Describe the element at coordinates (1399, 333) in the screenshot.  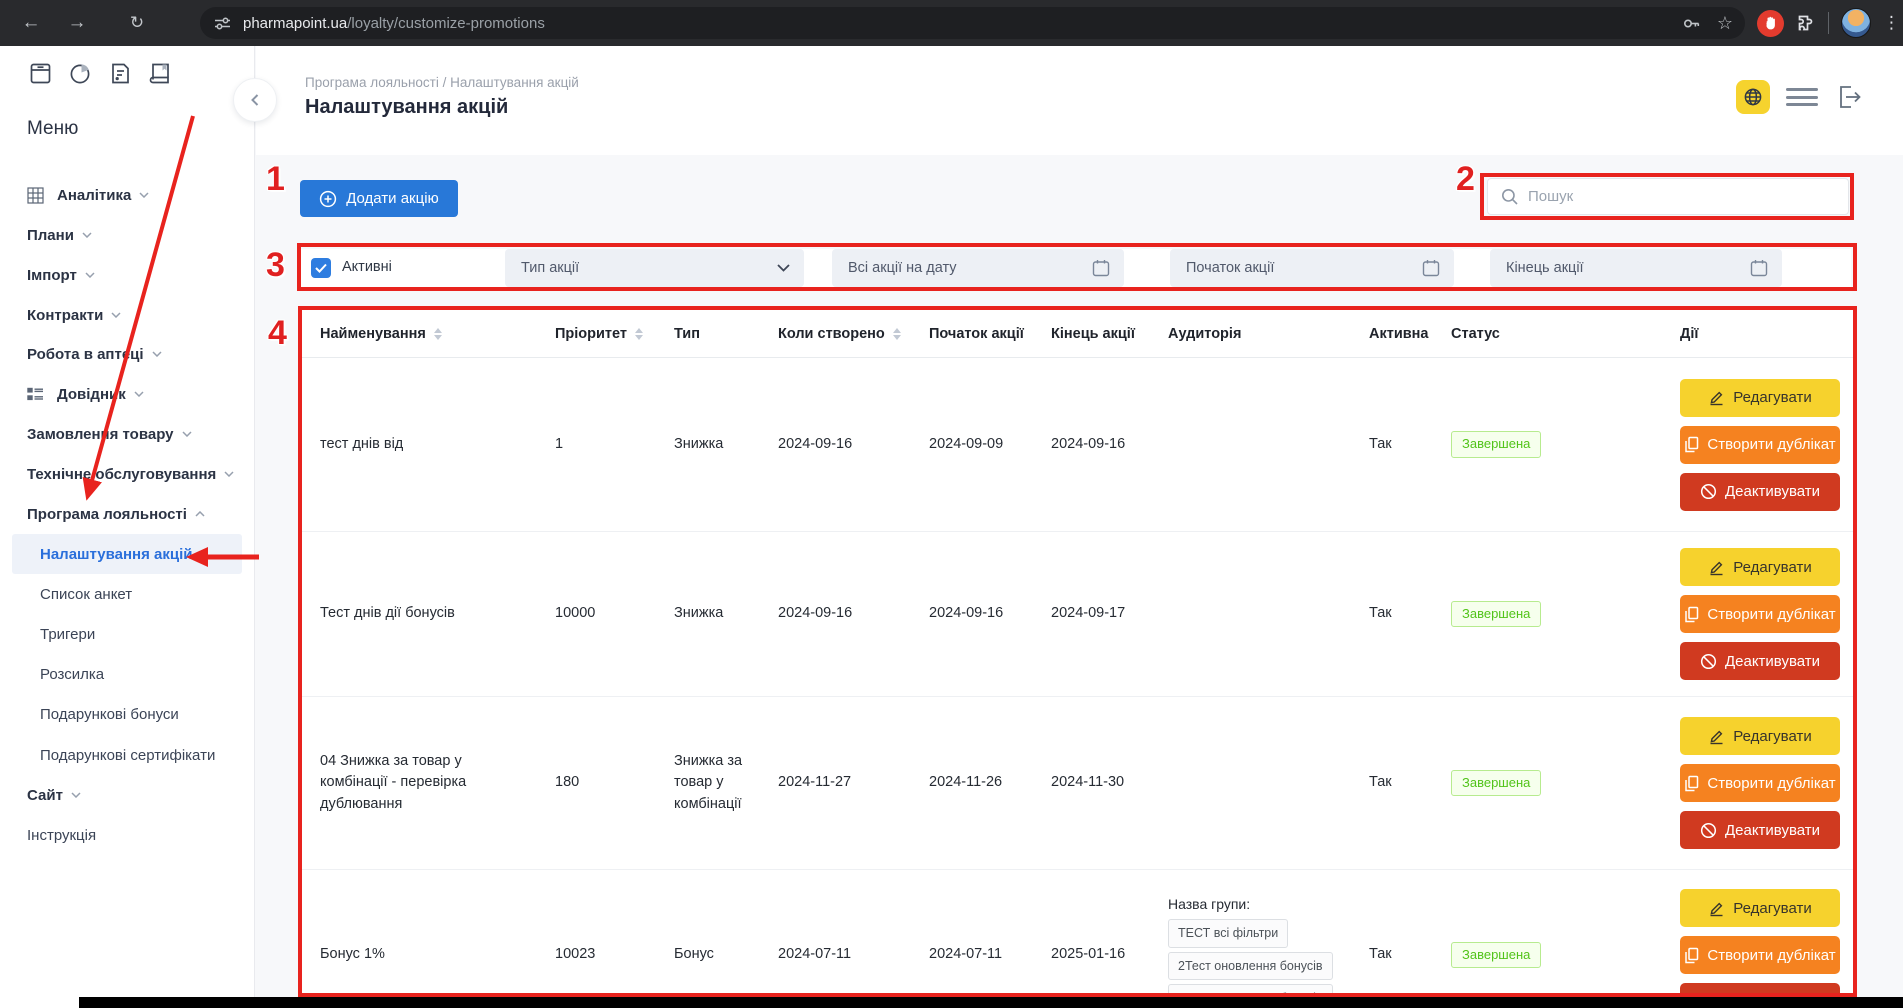
I see `column-active: Активна` at that location.